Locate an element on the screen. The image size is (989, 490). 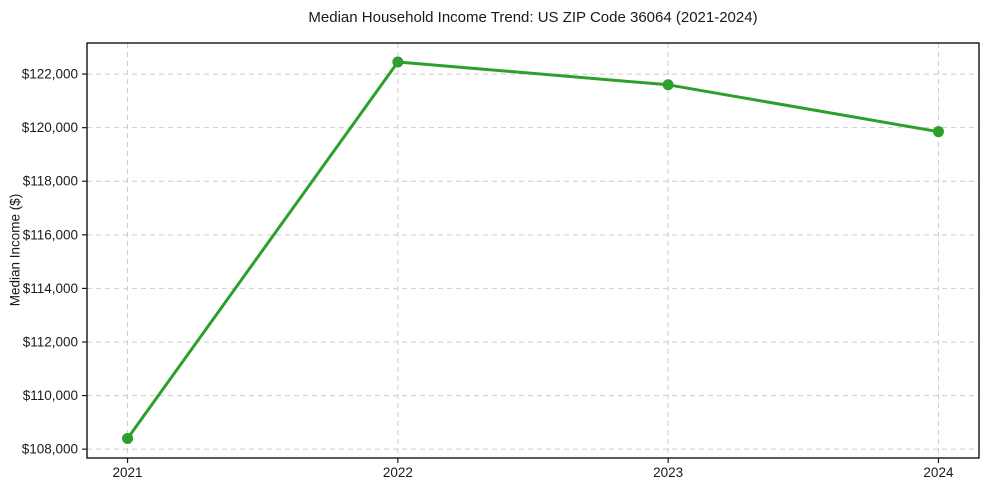
x-tick-label: 2022 is located at coordinates (398, 472).